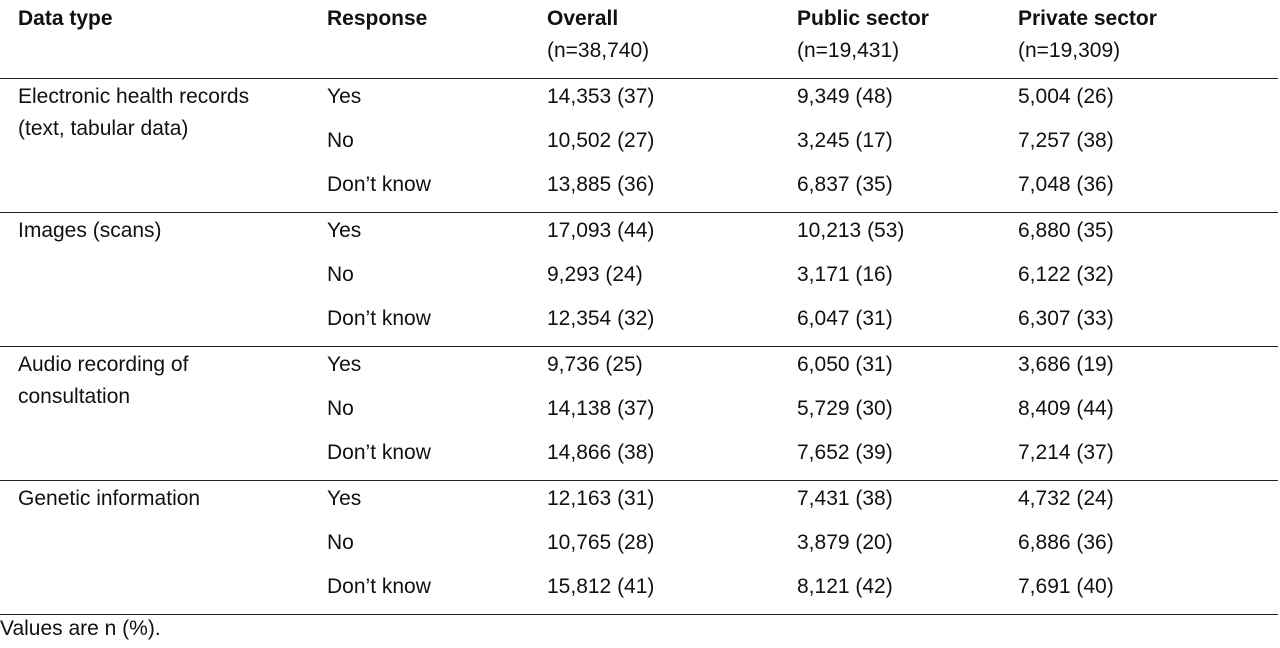  What do you see at coordinates (1066, 274) in the screenshot?
I see `private-sector-cell: 6,122 (32)` at bounding box center [1066, 274].